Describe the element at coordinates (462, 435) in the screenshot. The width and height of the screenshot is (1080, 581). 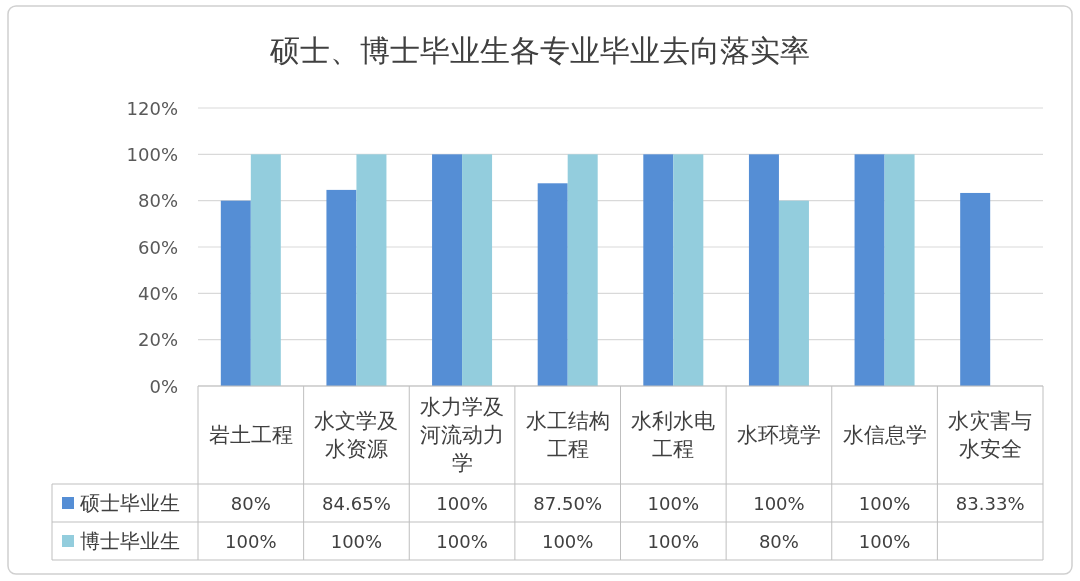
I see `x-tick-label: 水力学及河流动力学` at that location.